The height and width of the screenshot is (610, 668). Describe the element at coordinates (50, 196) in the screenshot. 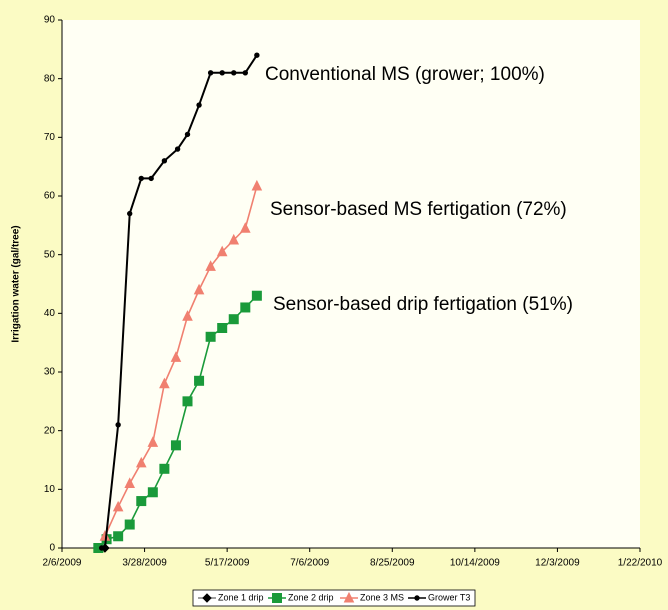

I see `y-tick-label: 60` at that location.